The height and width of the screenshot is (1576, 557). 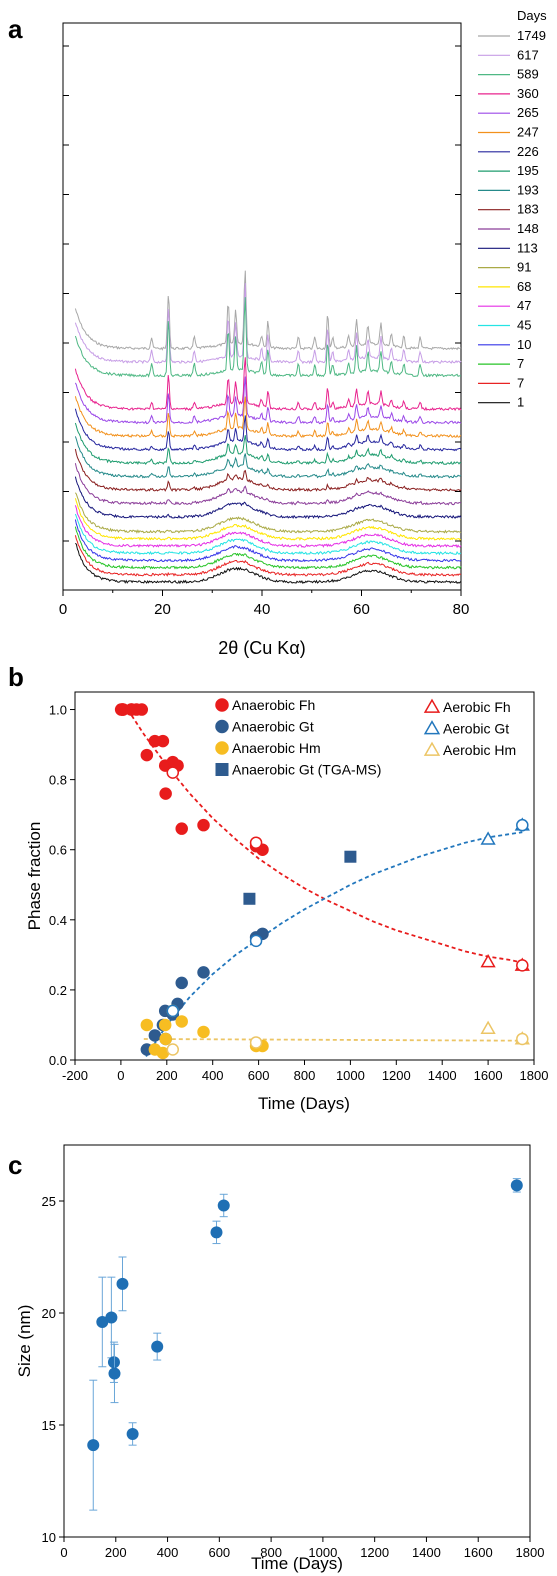 I want to click on size-y-tick-label: 25, so click(x=49, y=1201).